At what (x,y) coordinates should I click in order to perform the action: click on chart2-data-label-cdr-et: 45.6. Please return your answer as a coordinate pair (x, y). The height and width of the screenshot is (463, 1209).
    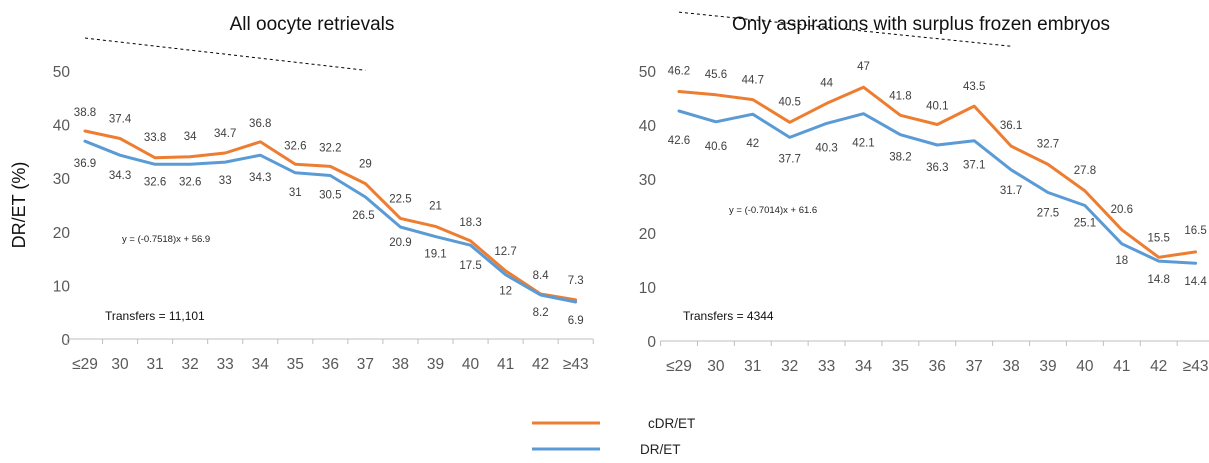
    Looking at the image, I should click on (716, 75).